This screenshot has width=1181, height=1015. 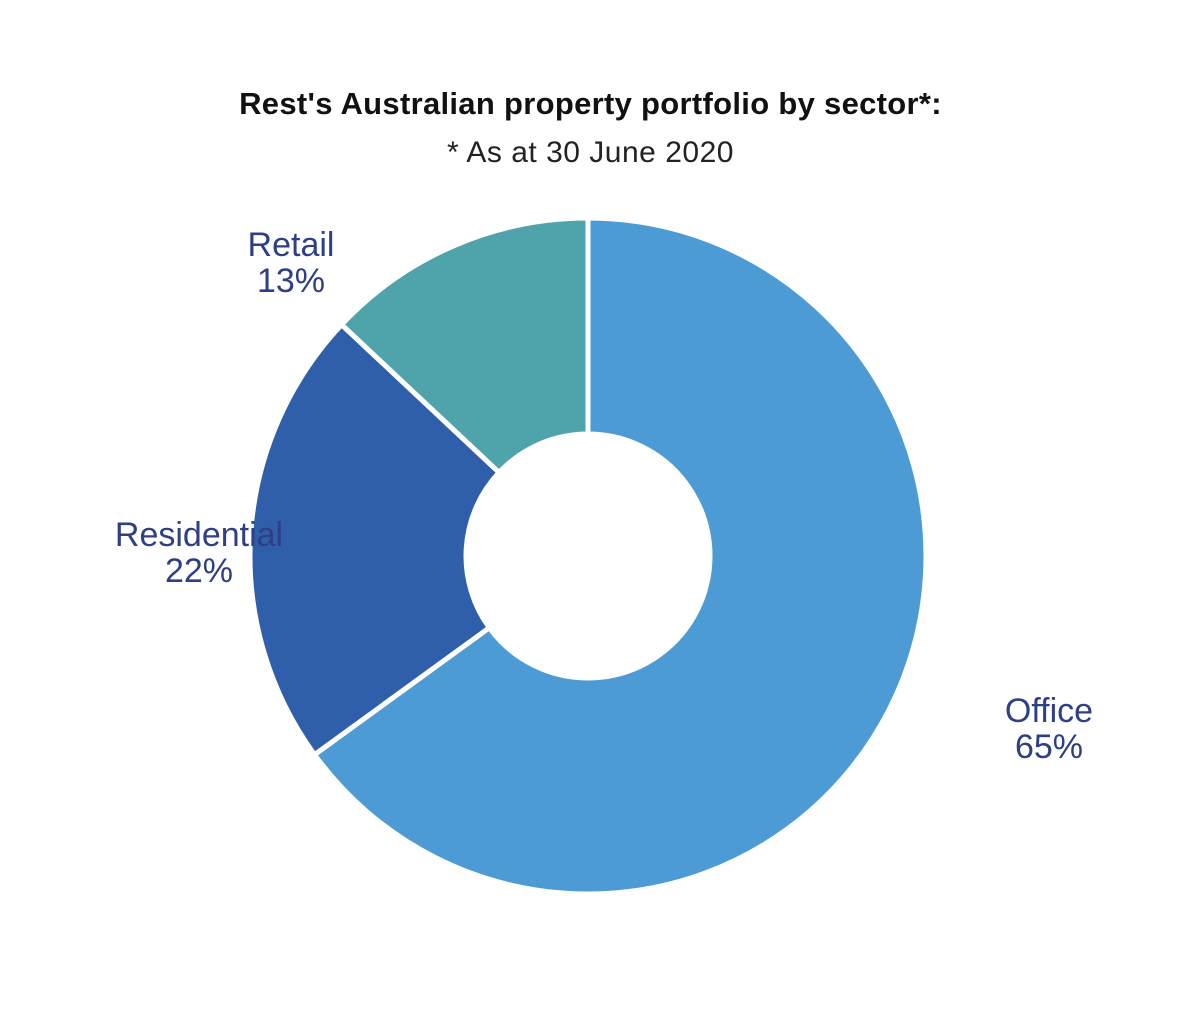 I want to click on slice-name: Office, so click(x=1049, y=711).